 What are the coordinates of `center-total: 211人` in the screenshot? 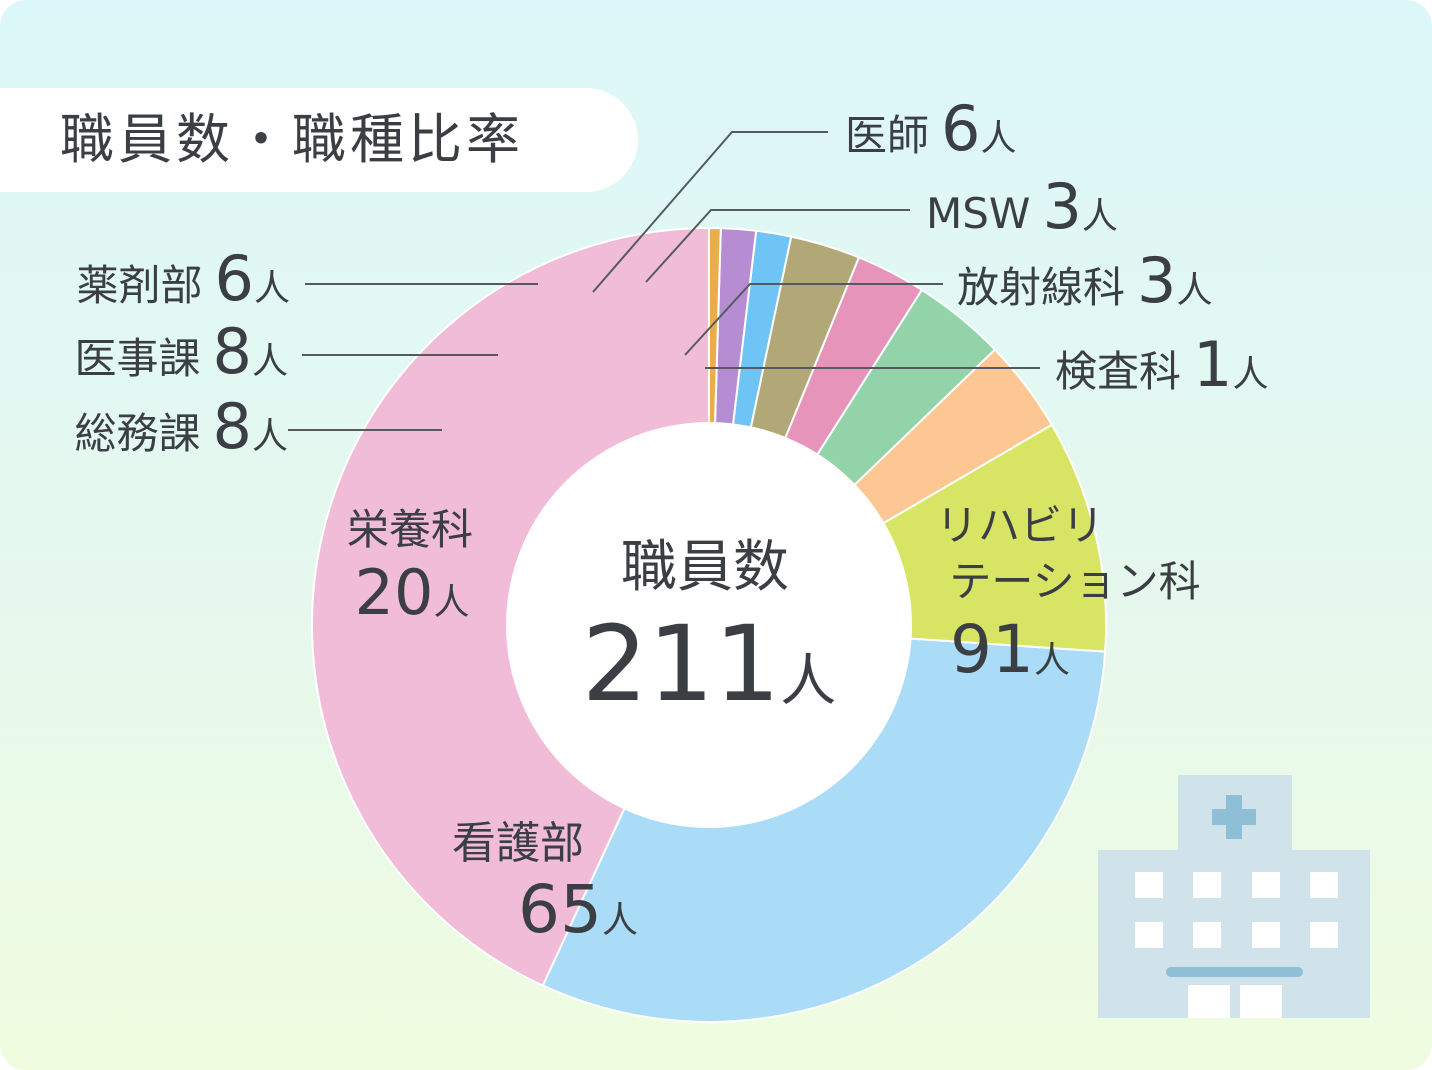 It's located at (709, 664).